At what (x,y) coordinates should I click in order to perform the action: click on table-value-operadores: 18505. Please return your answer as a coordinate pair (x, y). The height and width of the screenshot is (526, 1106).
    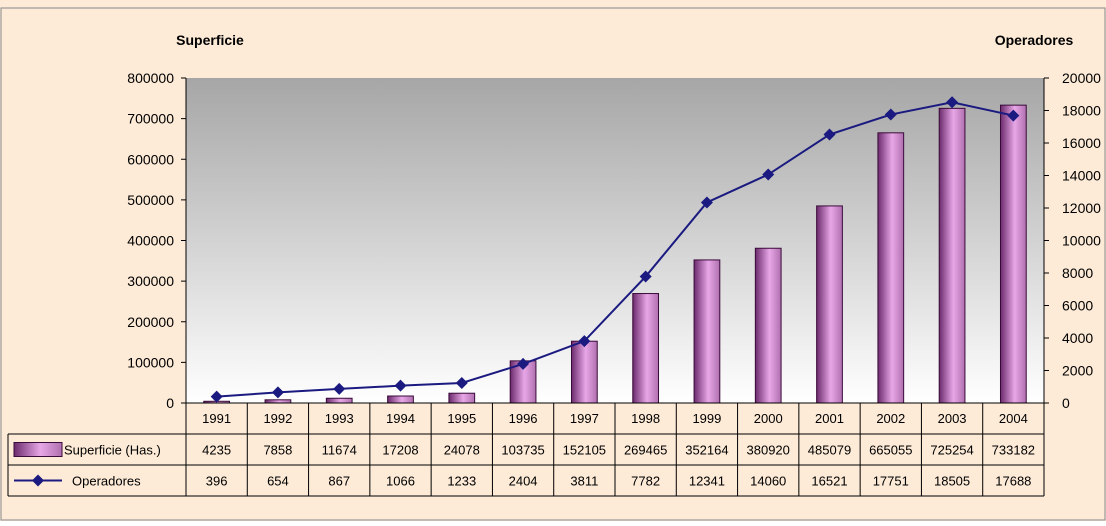
    Looking at the image, I should click on (952, 481).